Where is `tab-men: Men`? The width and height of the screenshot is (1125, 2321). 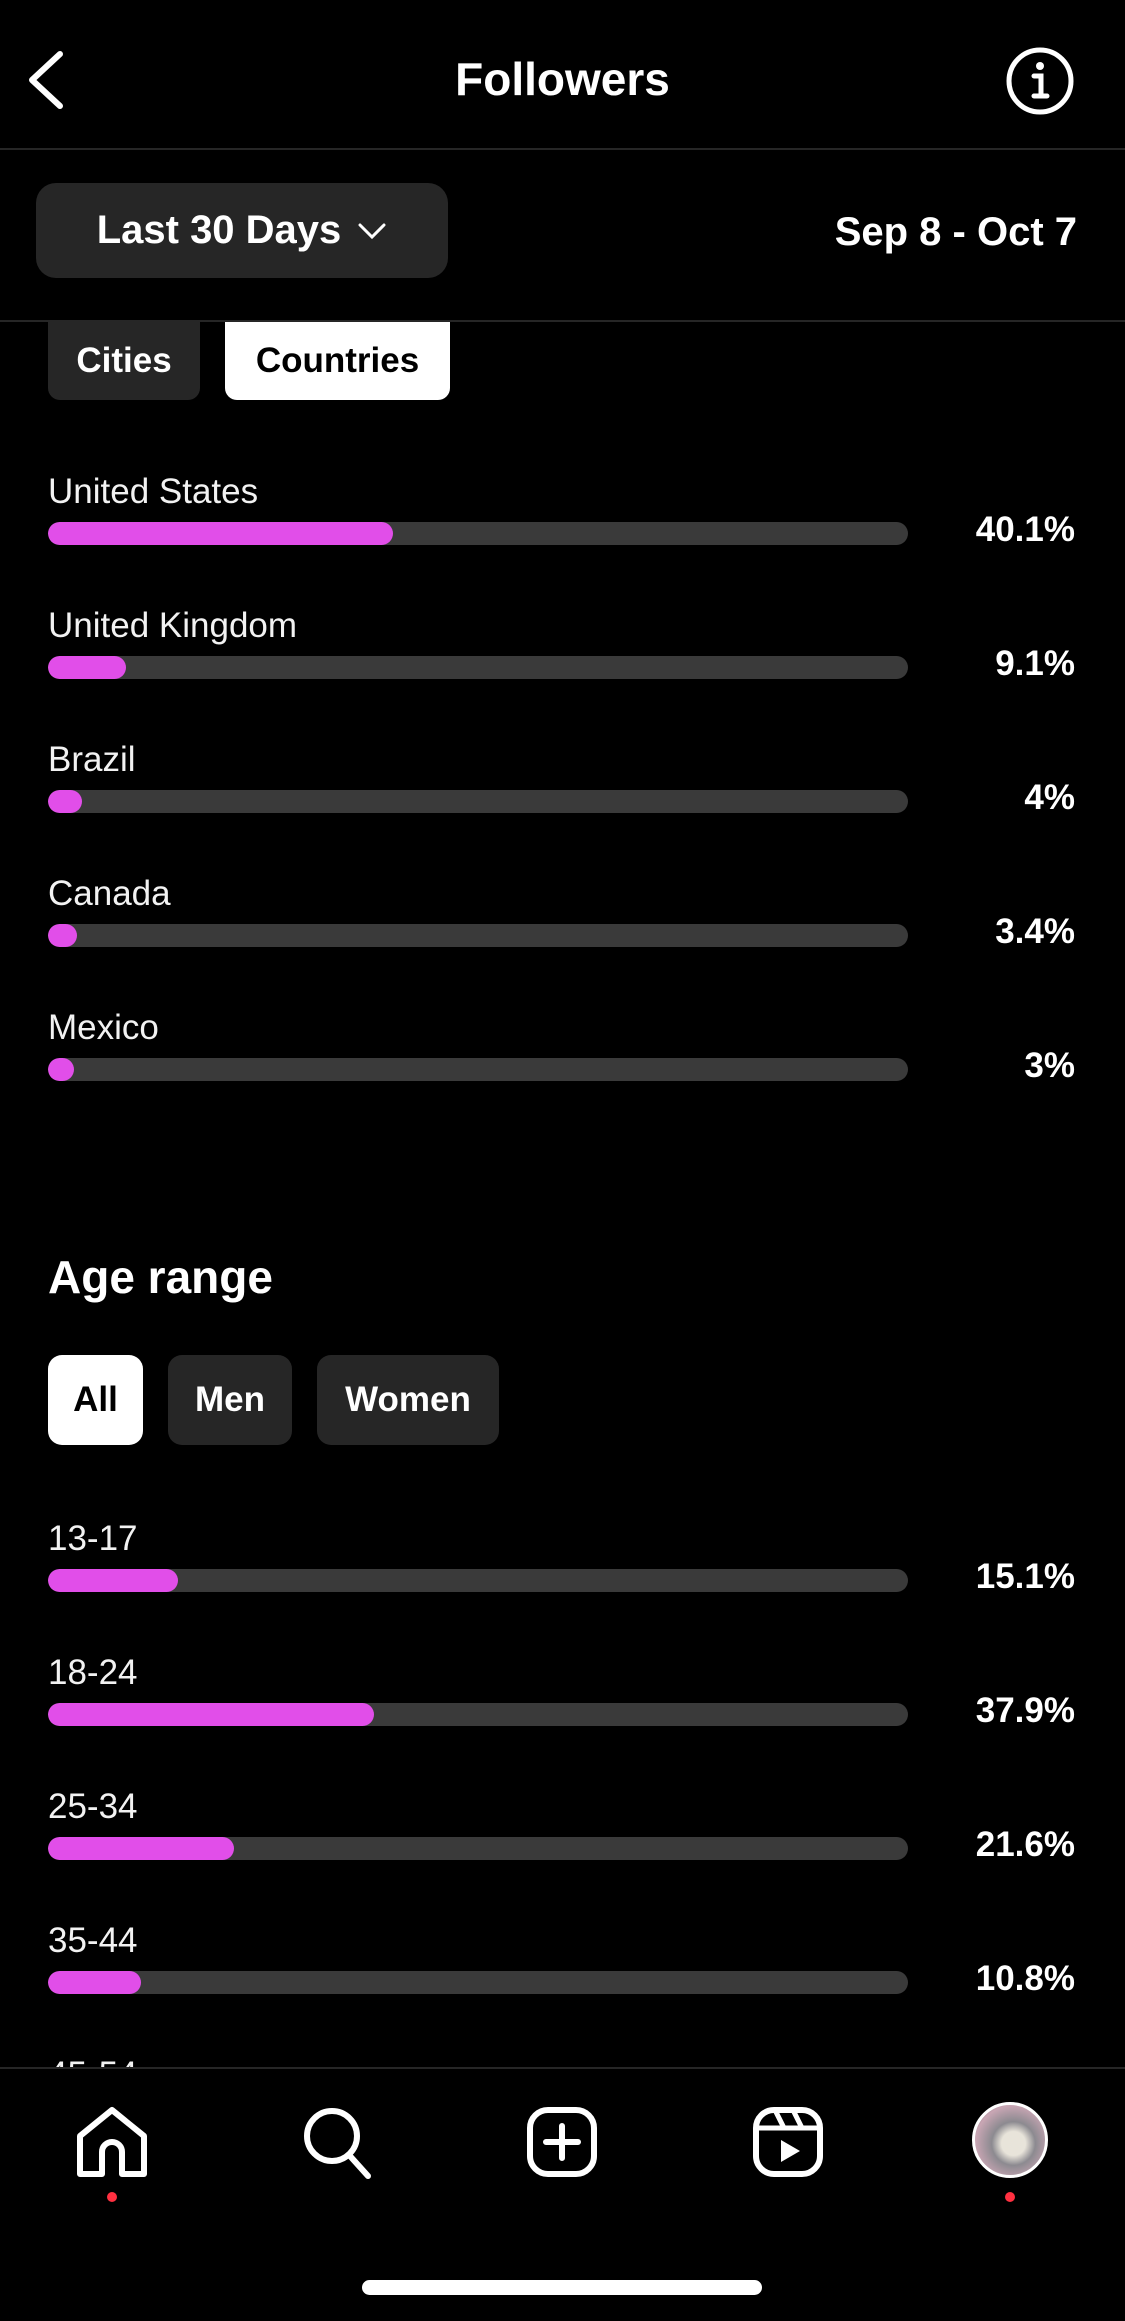 tab-men: Men is located at coordinates (230, 1400).